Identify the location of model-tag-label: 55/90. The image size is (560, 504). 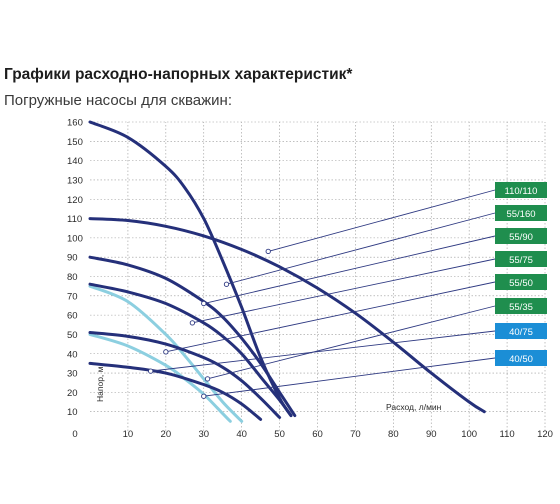
(521, 237).